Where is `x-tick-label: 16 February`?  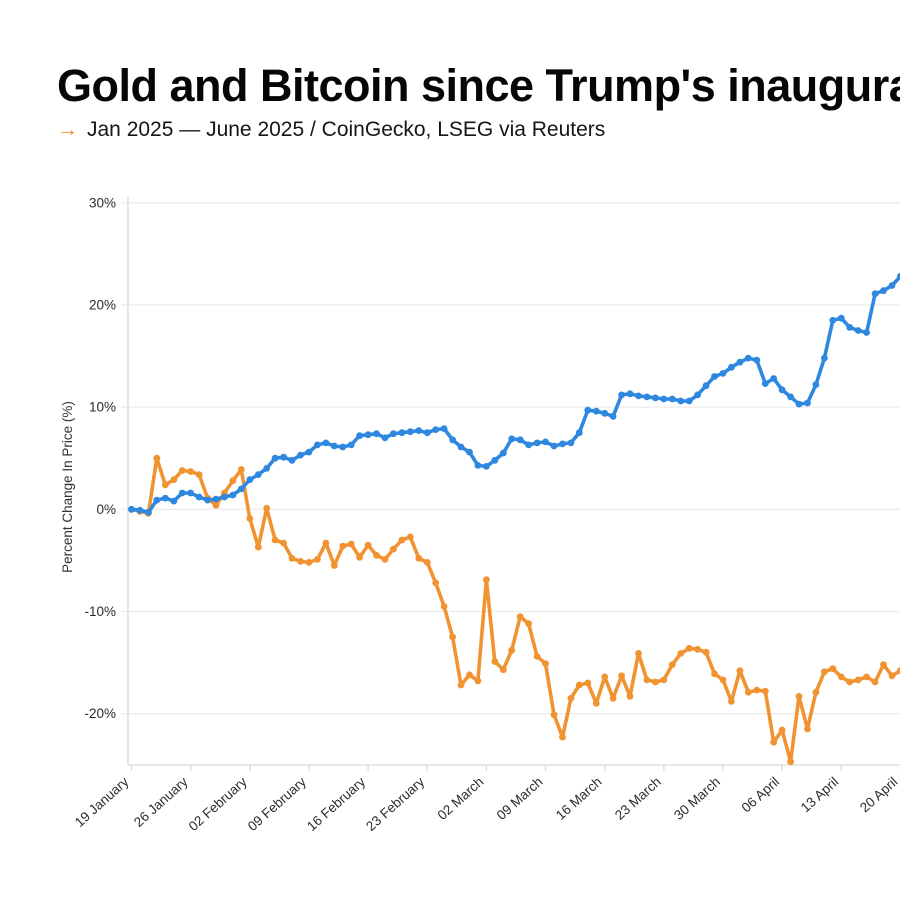
x-tick-label: 16 February is located at coordinates (336, 804).